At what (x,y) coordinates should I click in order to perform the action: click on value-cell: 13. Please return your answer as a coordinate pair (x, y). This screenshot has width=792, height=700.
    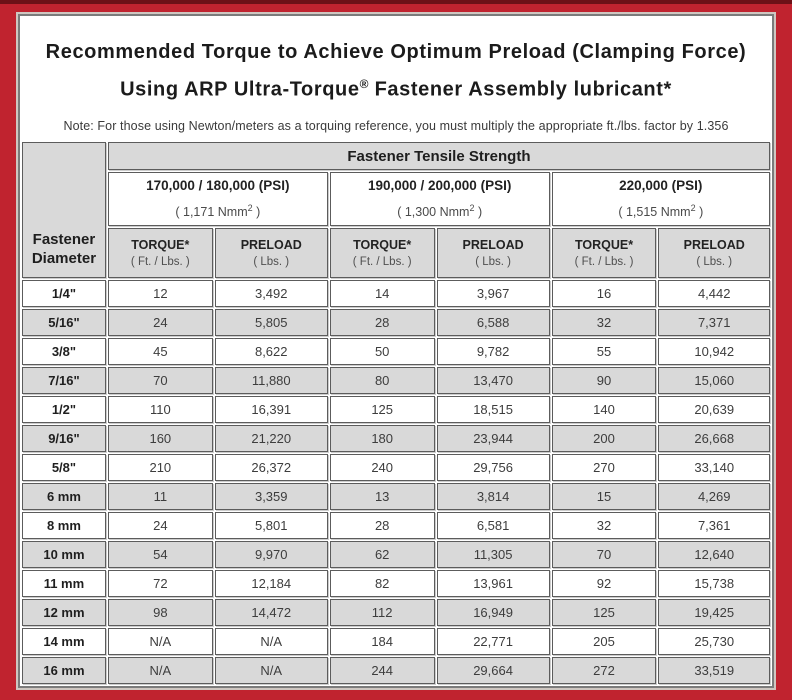
    Looking at the image, I should click on (382, 496).